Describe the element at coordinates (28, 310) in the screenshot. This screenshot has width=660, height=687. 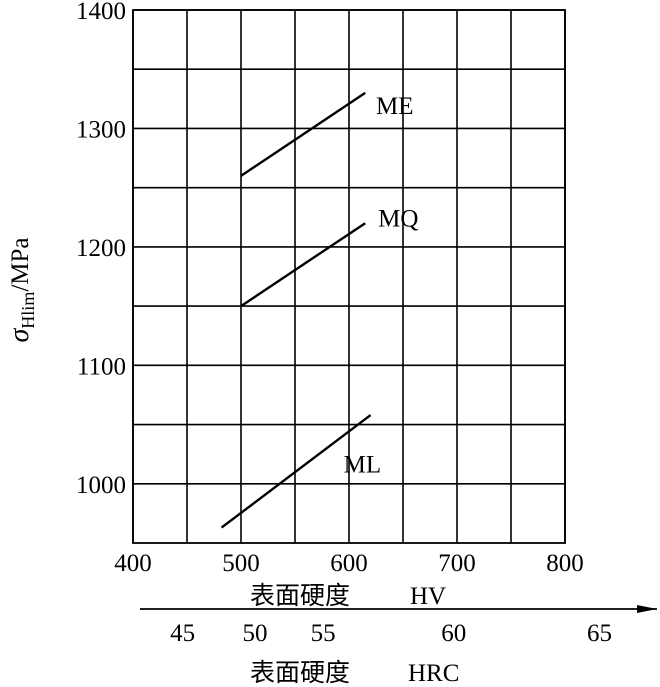
I see `y-axis-subscript: Hlim` at that location.